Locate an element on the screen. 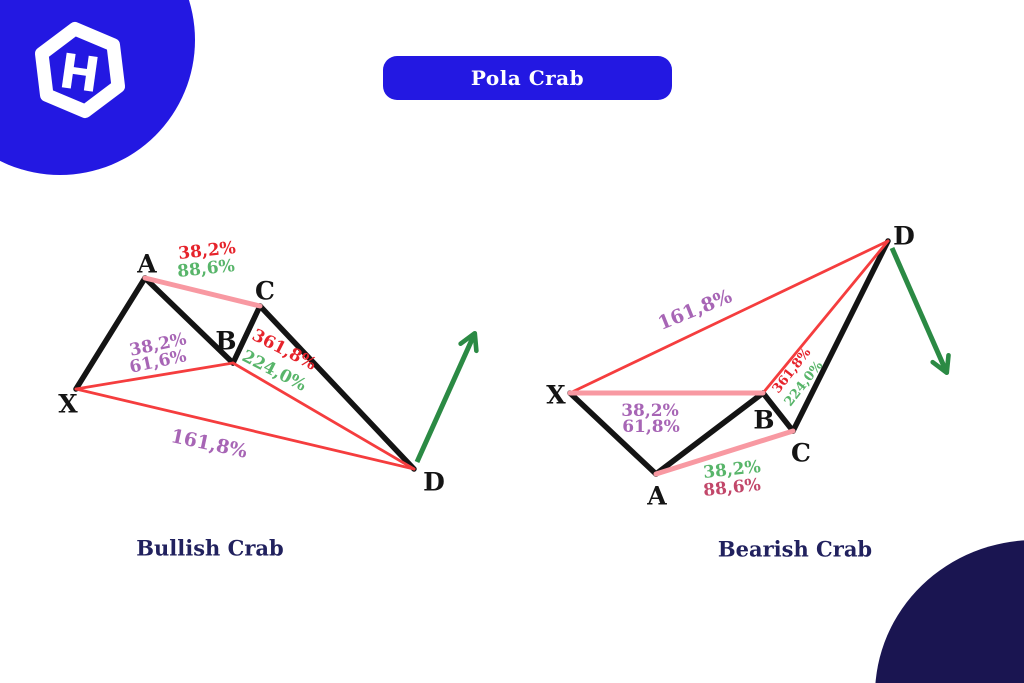 The height and width of the screenshot is (683, 1024). bullish-crab-vertex-A: A is located at coordinates (146, 264).